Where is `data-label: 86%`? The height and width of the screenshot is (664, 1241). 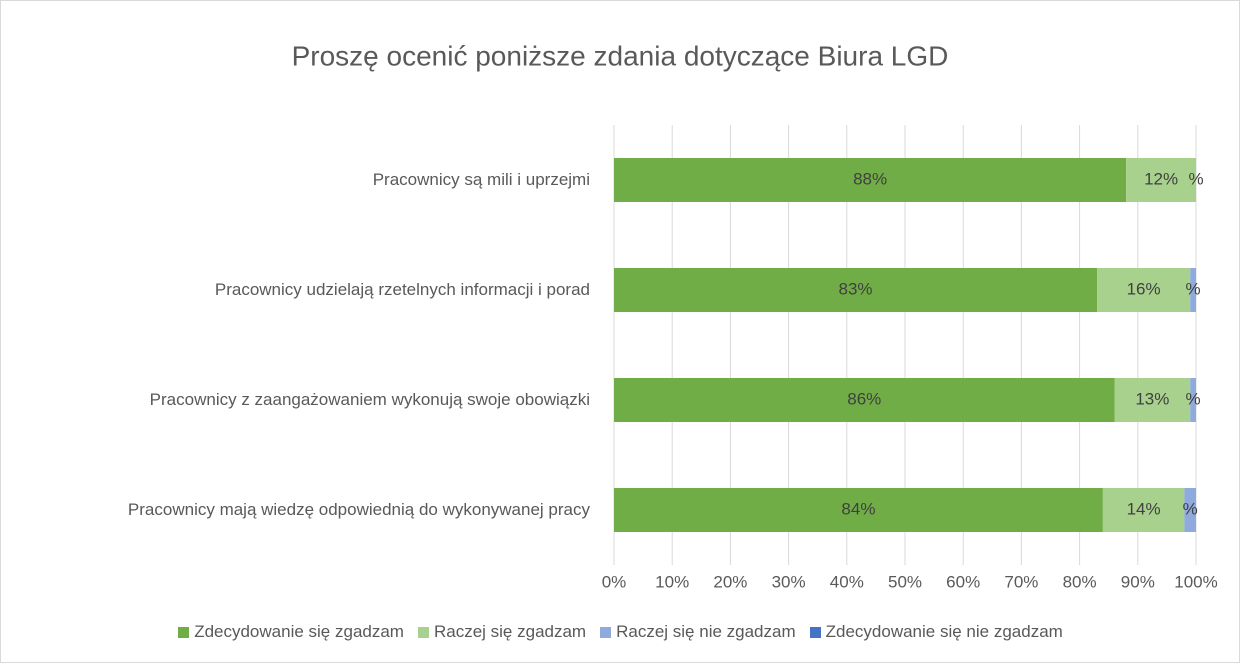
data-label: 86% is located at coordinates (864, 398).